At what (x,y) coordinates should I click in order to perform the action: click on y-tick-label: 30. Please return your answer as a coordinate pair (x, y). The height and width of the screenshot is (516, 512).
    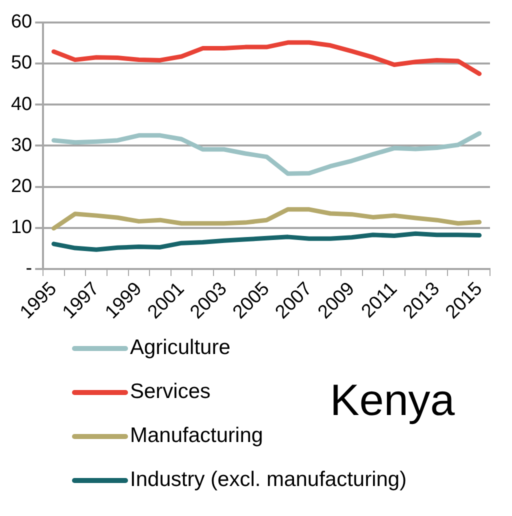
    Looking at the image, I should click on (21, 145).